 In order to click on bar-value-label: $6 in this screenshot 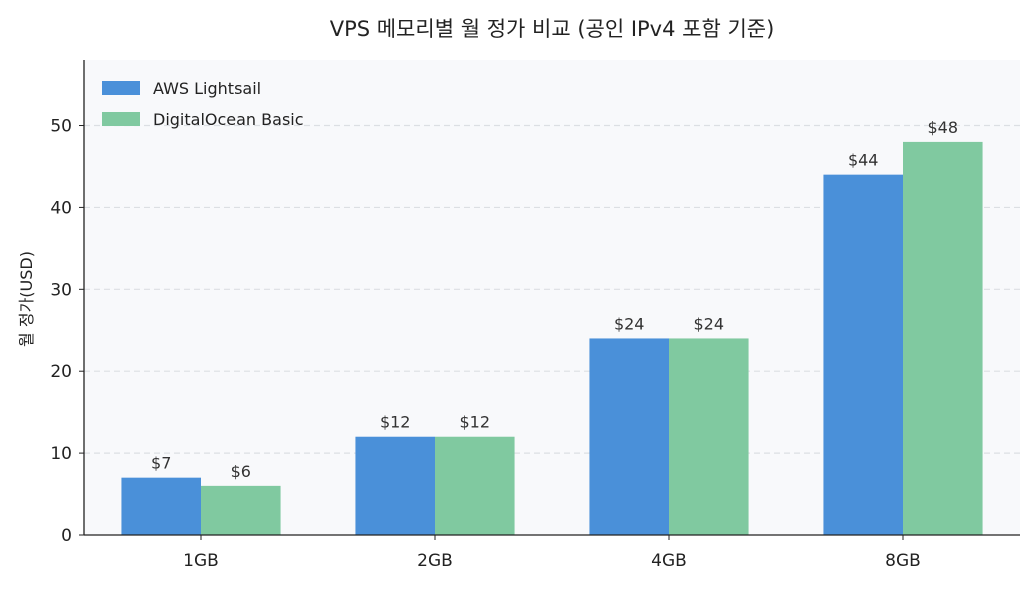, I will do `click(241, 471)`.